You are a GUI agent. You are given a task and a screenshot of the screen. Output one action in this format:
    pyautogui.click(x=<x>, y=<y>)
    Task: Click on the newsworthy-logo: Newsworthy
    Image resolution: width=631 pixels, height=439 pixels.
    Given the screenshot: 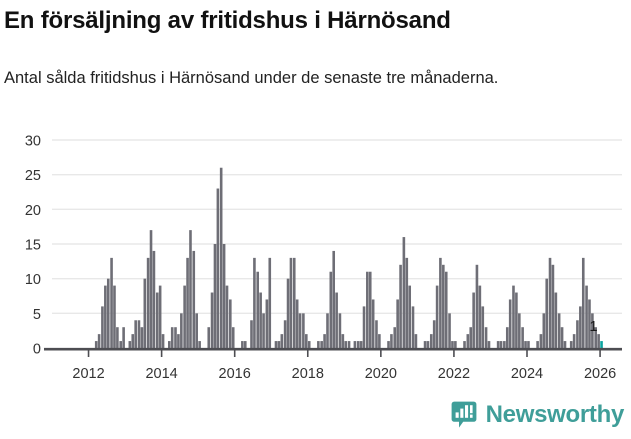 What is the action you would take?
    pyautogui.click(x=537, y=415)
    